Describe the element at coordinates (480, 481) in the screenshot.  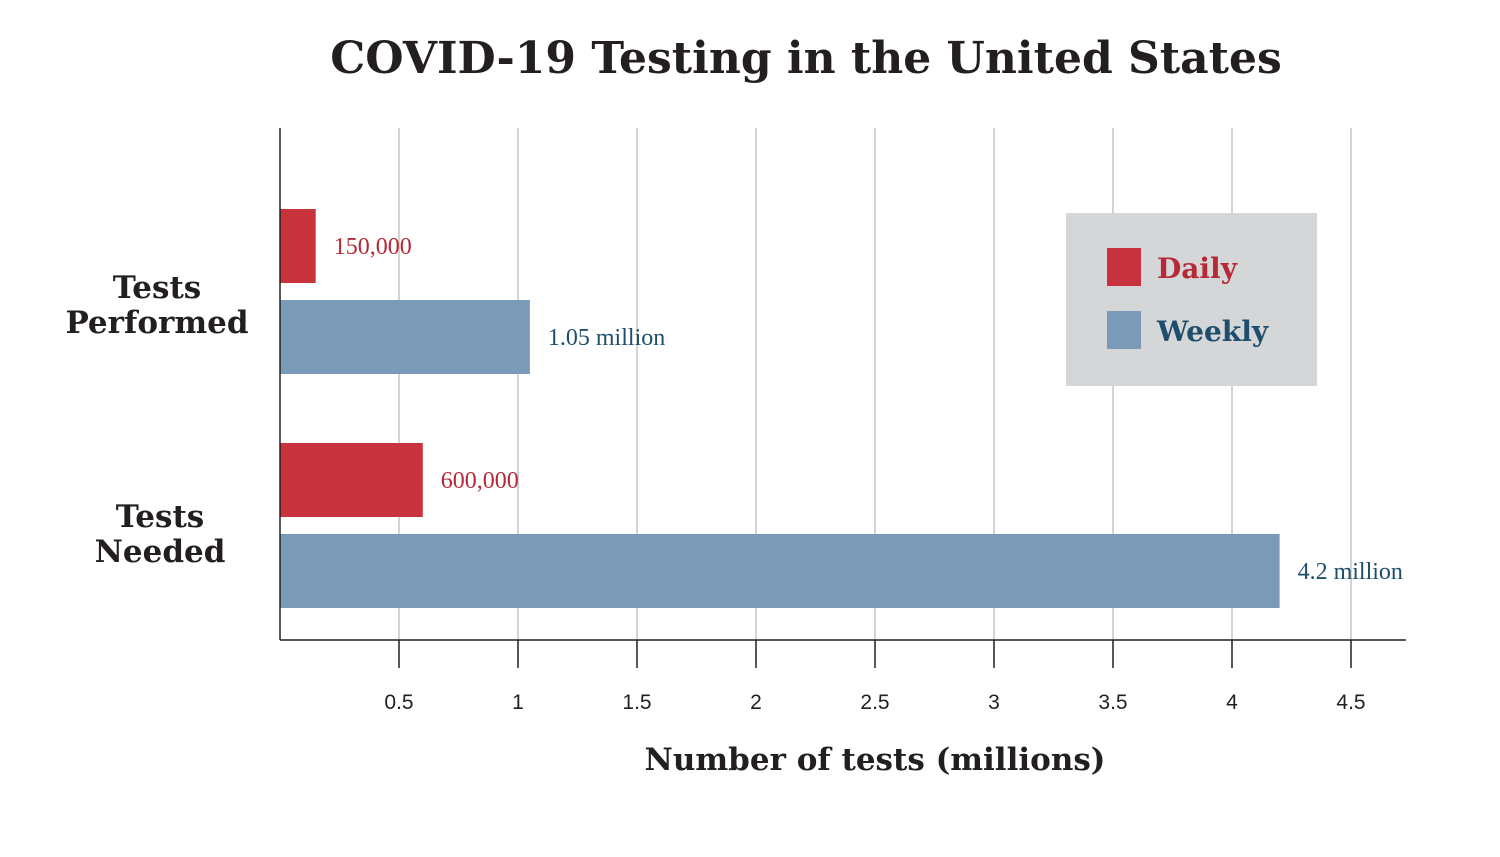
I see `data-label: 600,000` at that location.